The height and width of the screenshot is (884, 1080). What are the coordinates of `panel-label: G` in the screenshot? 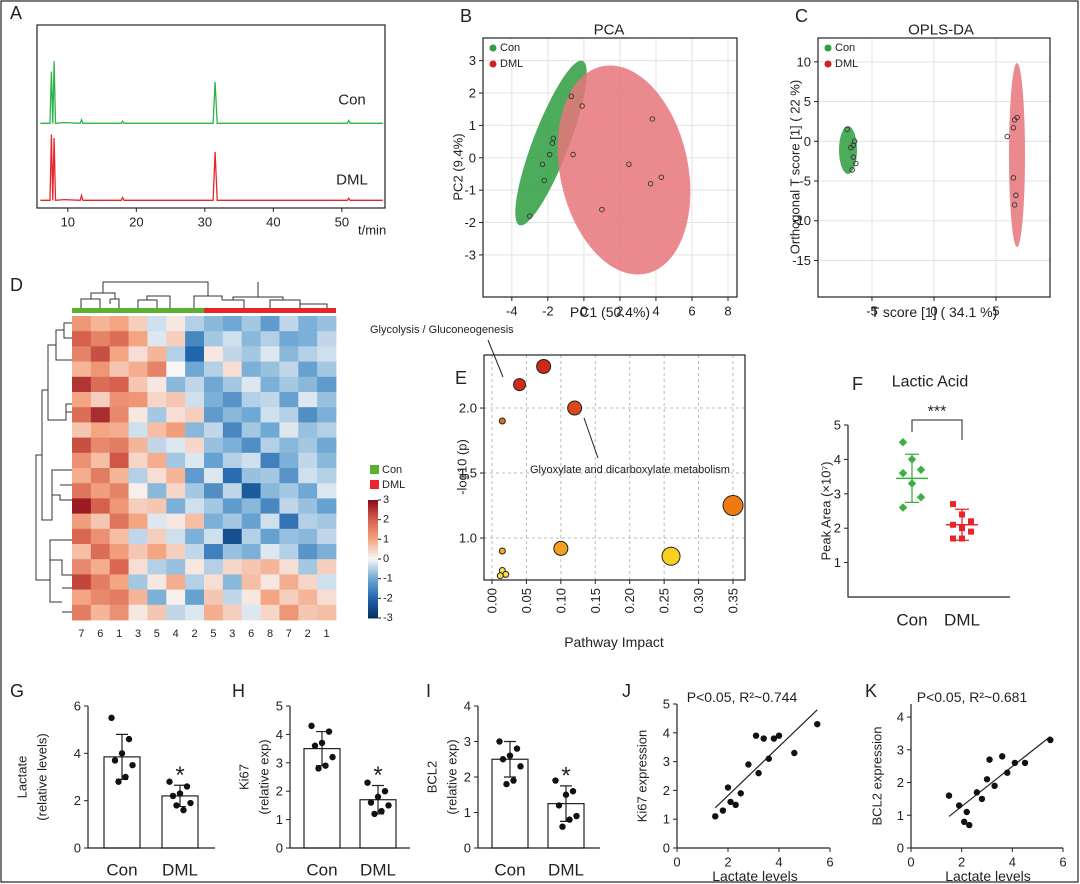 It's located at (17, 691).